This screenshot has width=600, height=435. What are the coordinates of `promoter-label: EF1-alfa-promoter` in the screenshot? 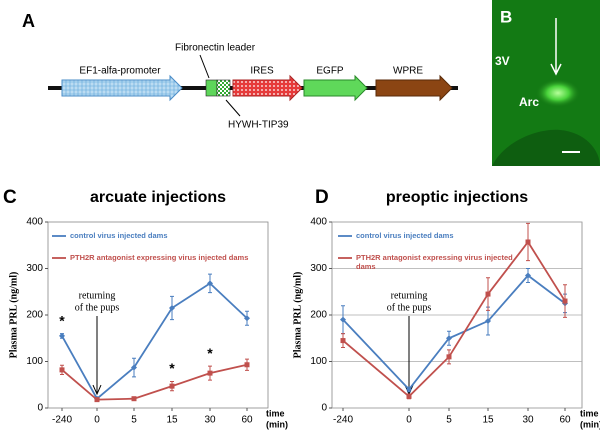 It's located at (120, 71).